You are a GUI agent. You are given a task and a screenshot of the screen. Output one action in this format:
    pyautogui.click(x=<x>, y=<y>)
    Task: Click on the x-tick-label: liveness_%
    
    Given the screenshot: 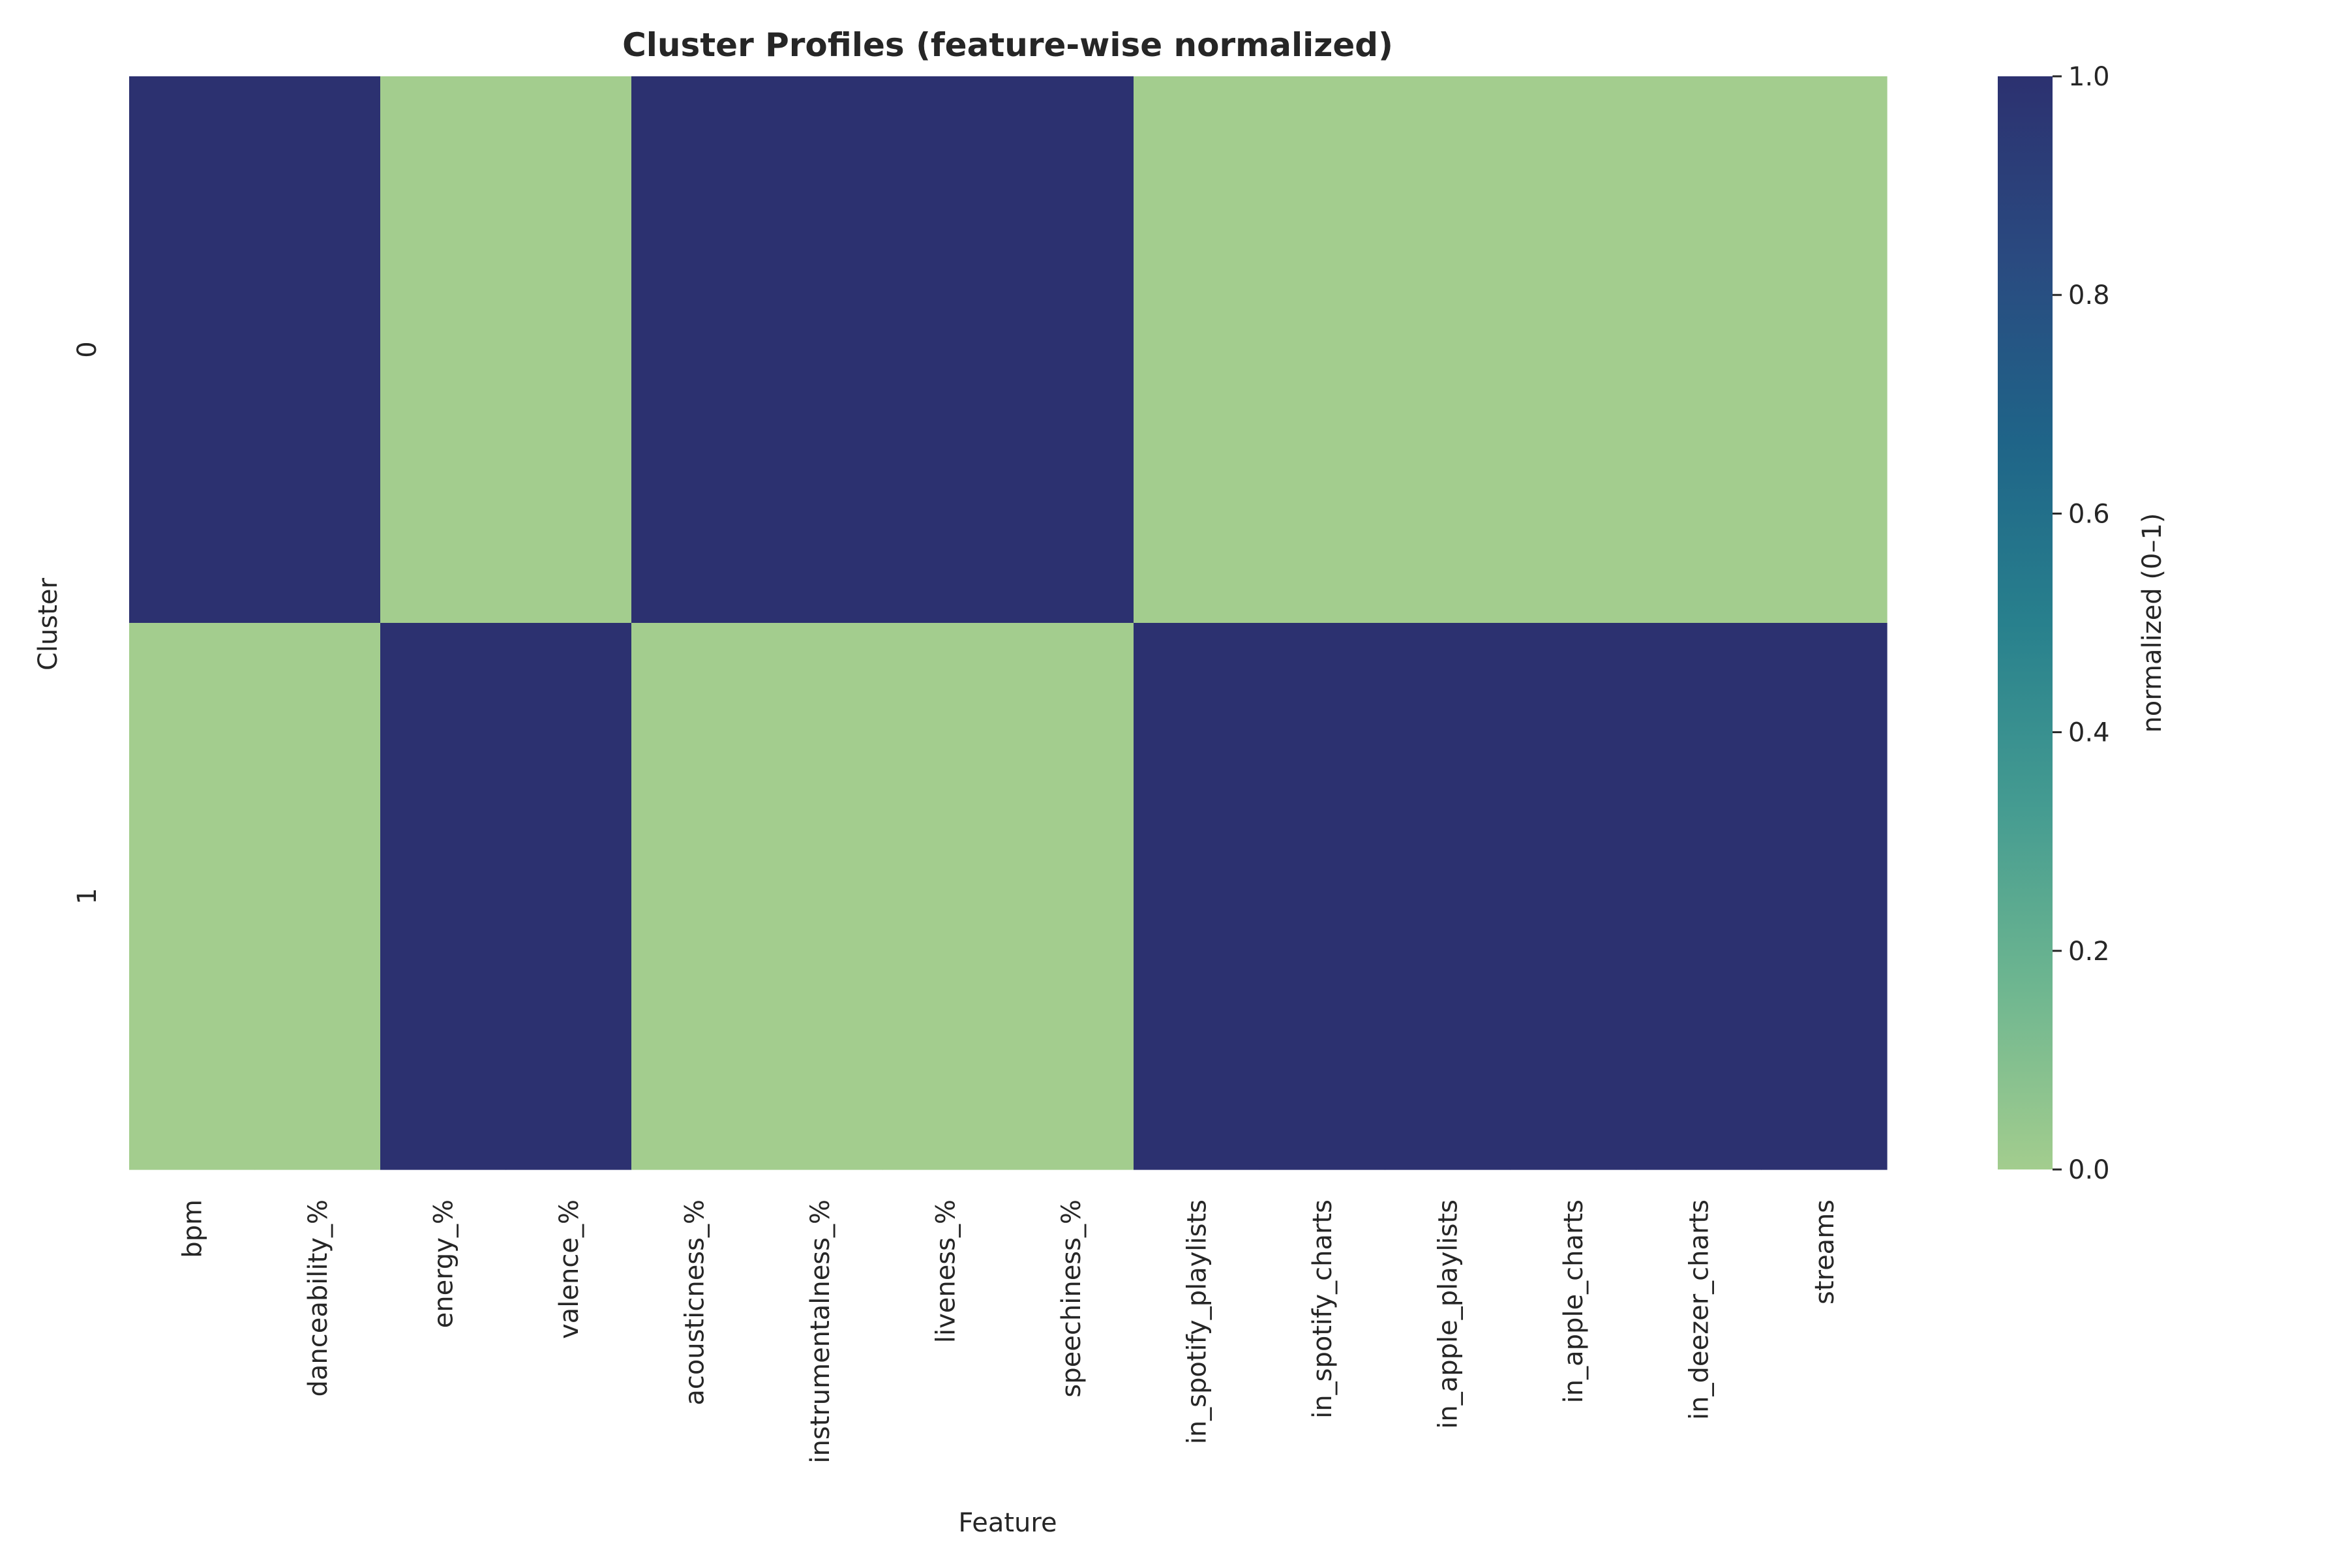 What is the action you would take?
    pyautogui.click(x=946, y=1271)
    